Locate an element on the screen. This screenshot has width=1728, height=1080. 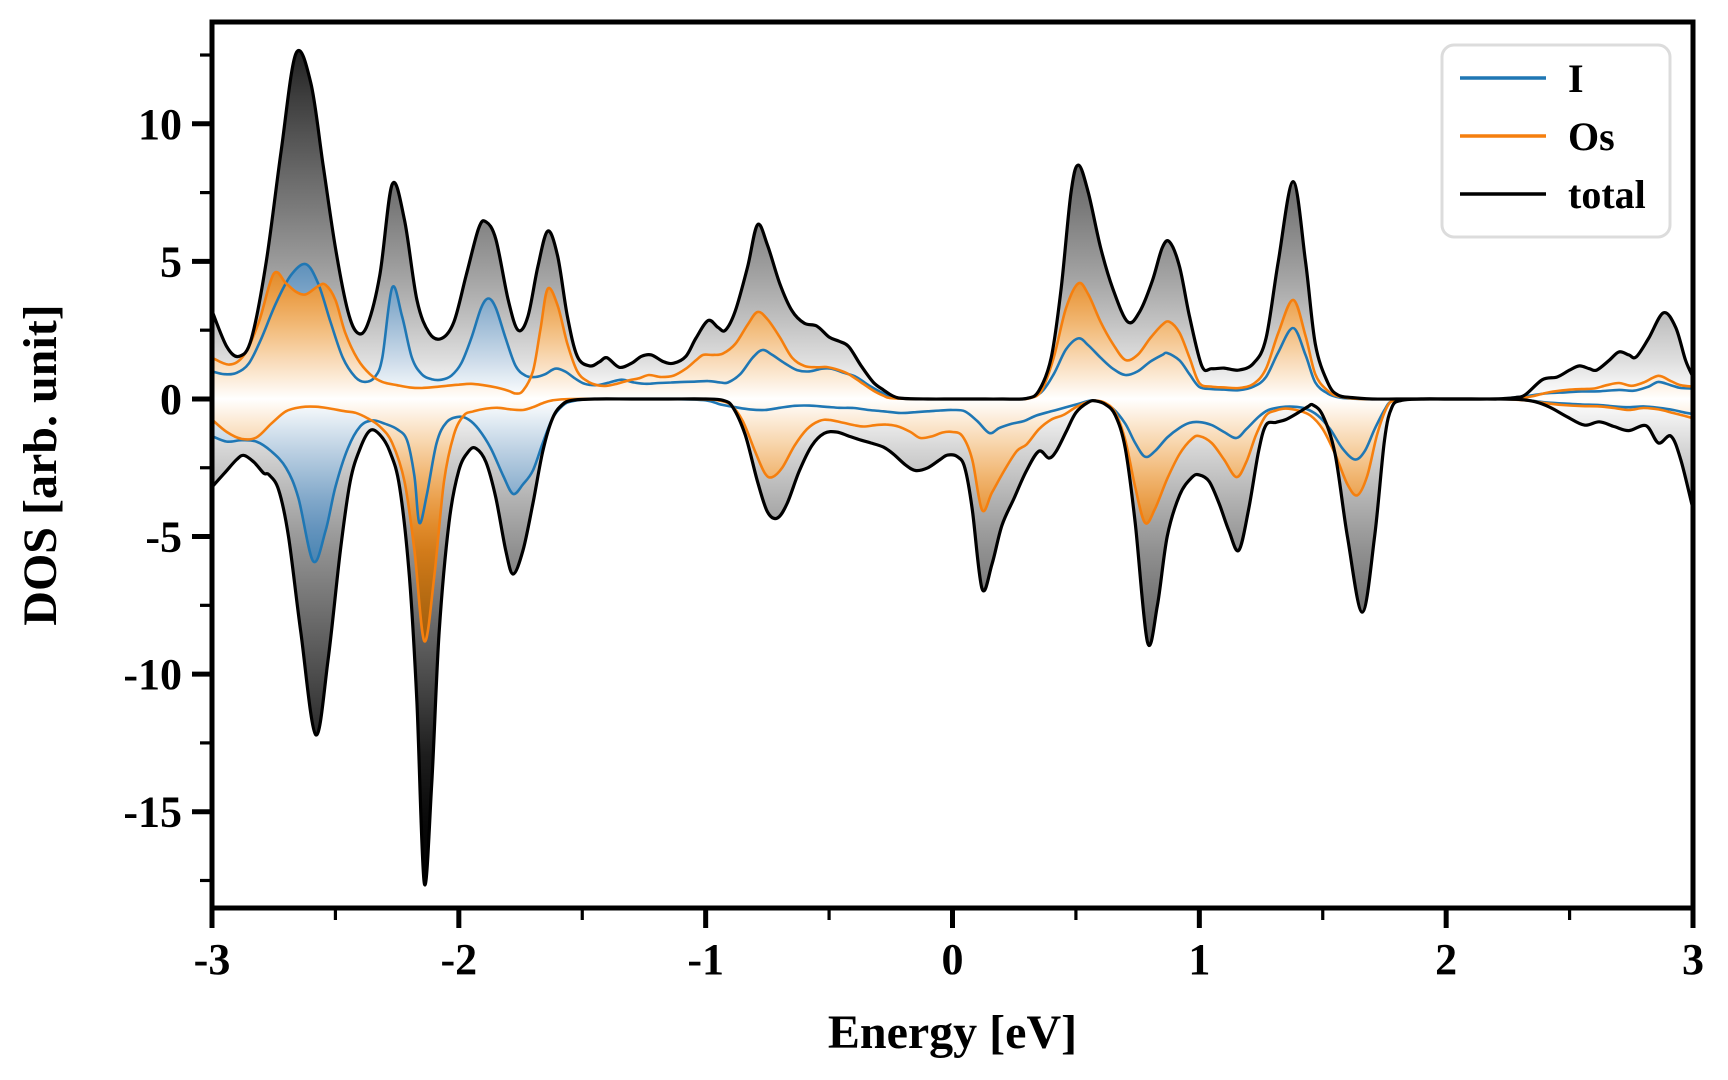
legend-box is located at coordinates (1556, 141).